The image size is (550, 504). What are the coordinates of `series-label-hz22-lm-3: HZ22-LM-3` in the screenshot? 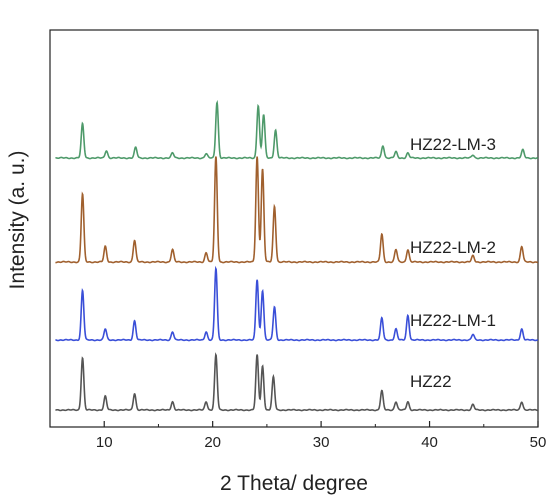 It's located at (453, 144).